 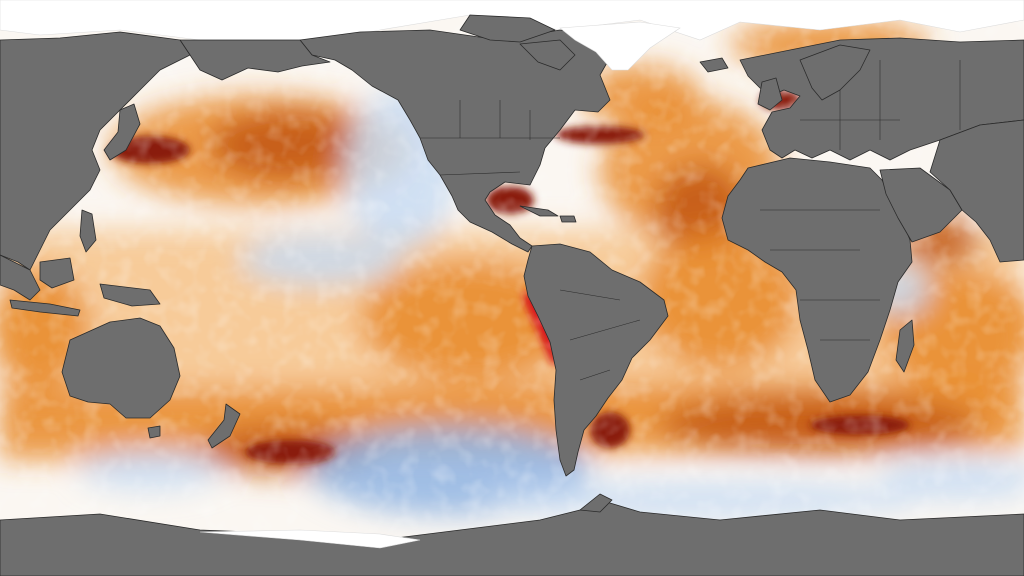 What do you see at coordinates (255, 60) in the screenshot?
I see `land-alaska` at bounding box center [255, 60].